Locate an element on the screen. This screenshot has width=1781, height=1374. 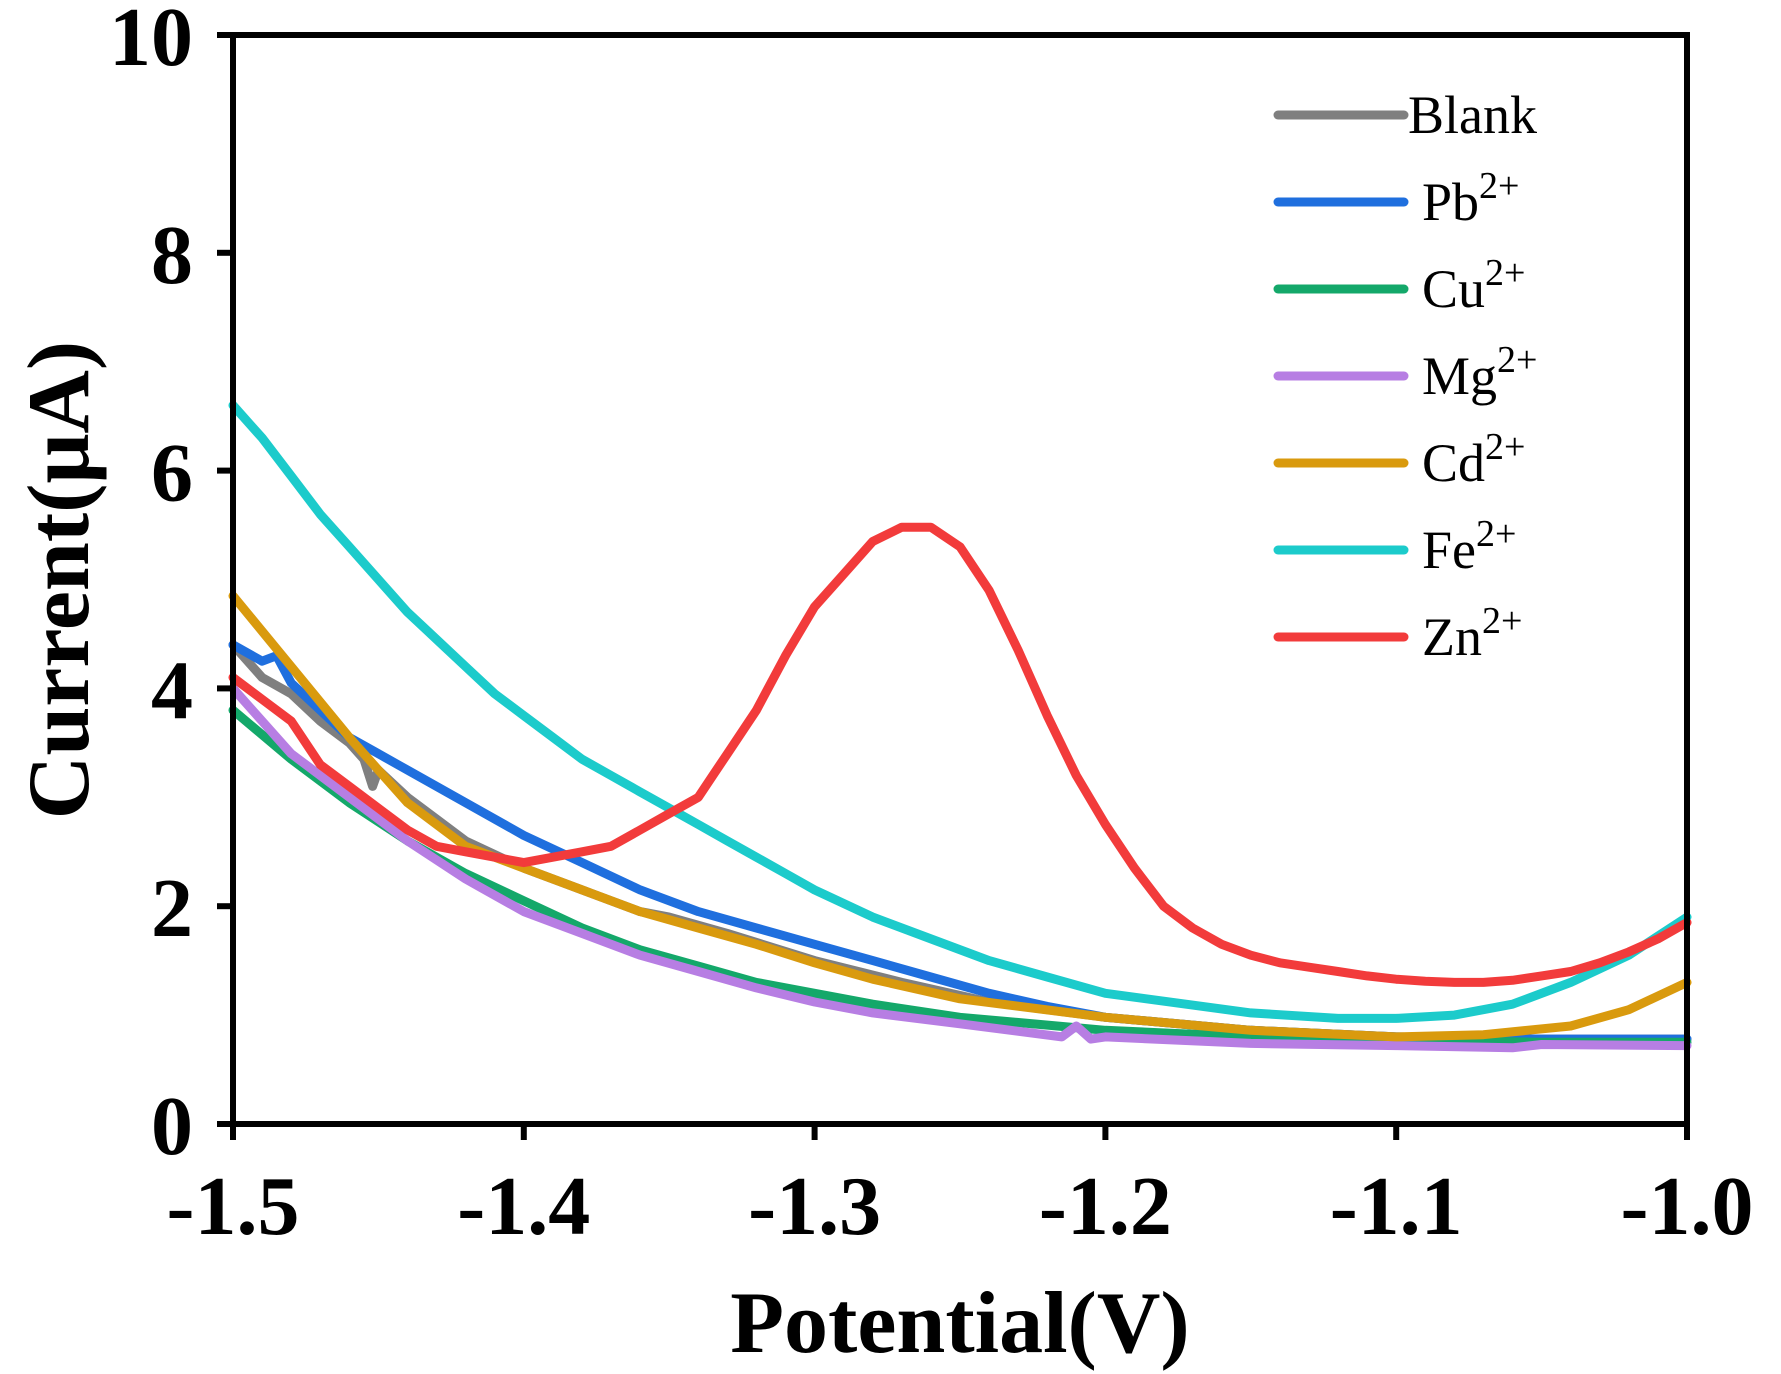
y-axis: 0 2 4 6 8 10 is located at coordinates (171, 586).